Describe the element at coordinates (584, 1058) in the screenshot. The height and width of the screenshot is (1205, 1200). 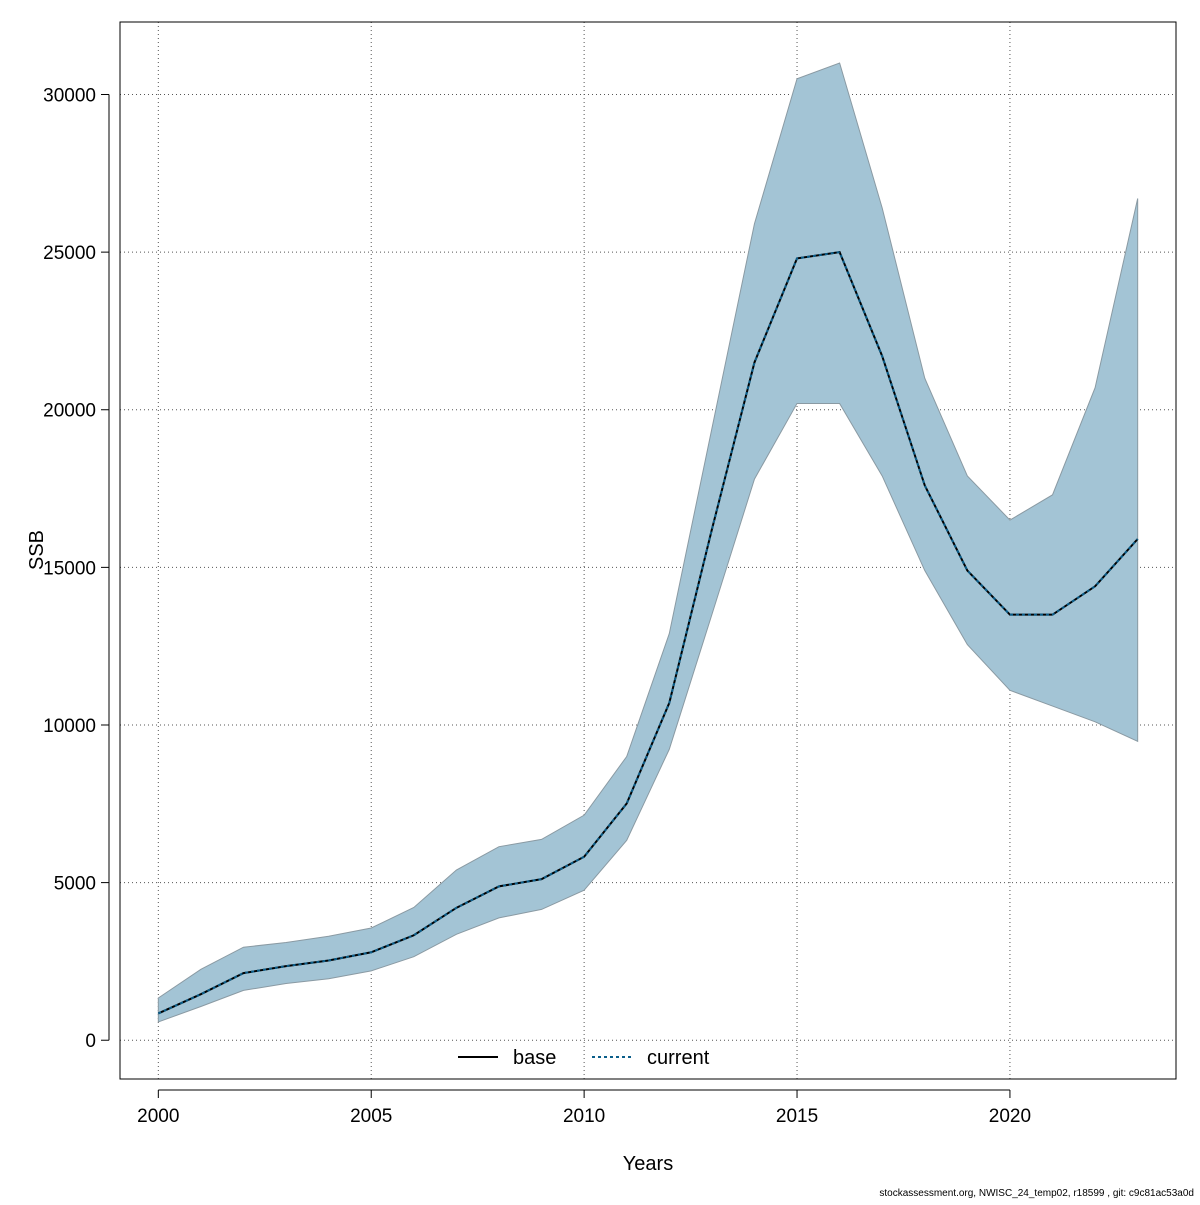
I see `legend: base current` at that location.